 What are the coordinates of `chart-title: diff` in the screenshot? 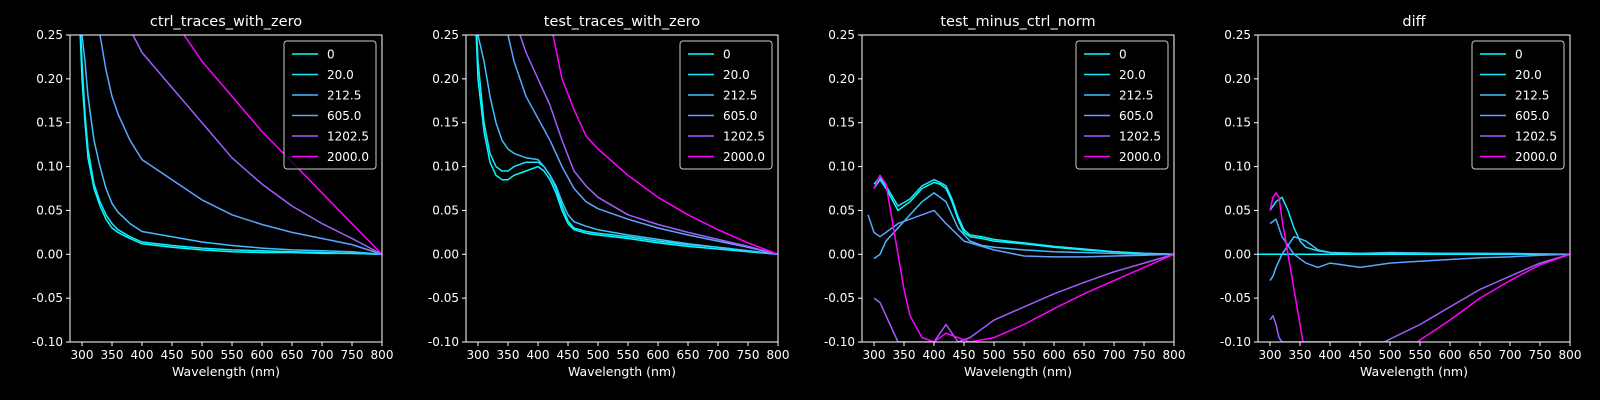 It's located at (1414, 22).